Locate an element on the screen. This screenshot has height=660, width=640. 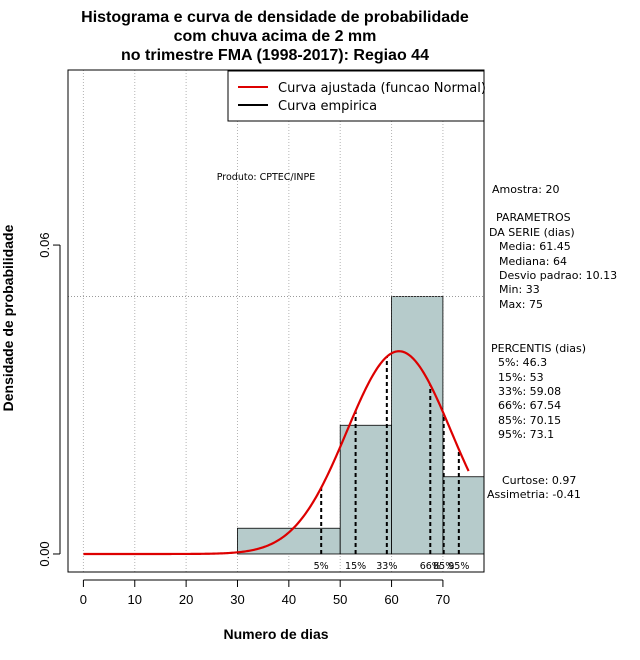
legend-box is located at coordinates (356, 96).